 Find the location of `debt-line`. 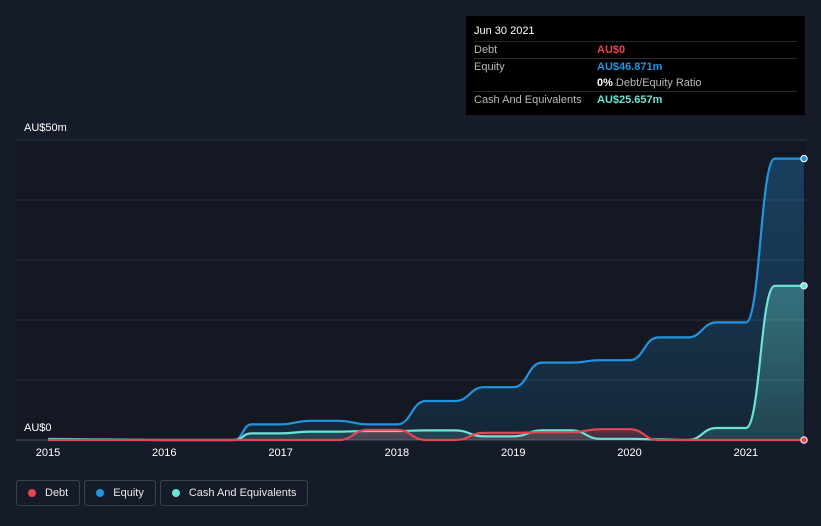

debt-line is located at coordinates (426, 435).